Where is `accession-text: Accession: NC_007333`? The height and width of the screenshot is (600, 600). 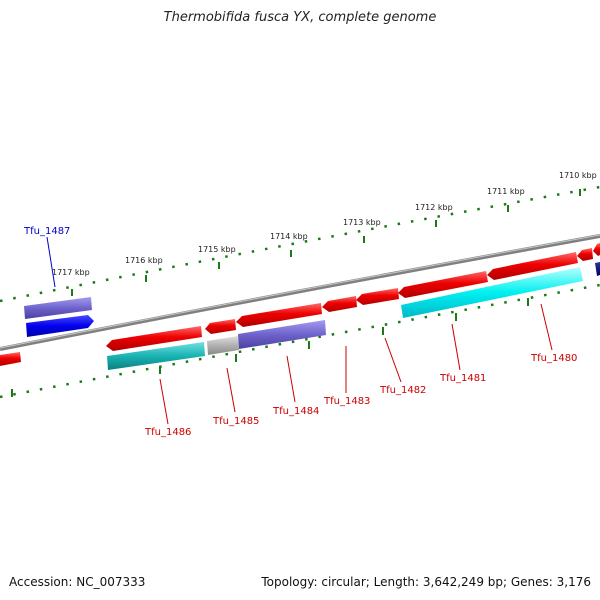
accession-text: Accession: NC_007333 is located at coordinates (77, 582).